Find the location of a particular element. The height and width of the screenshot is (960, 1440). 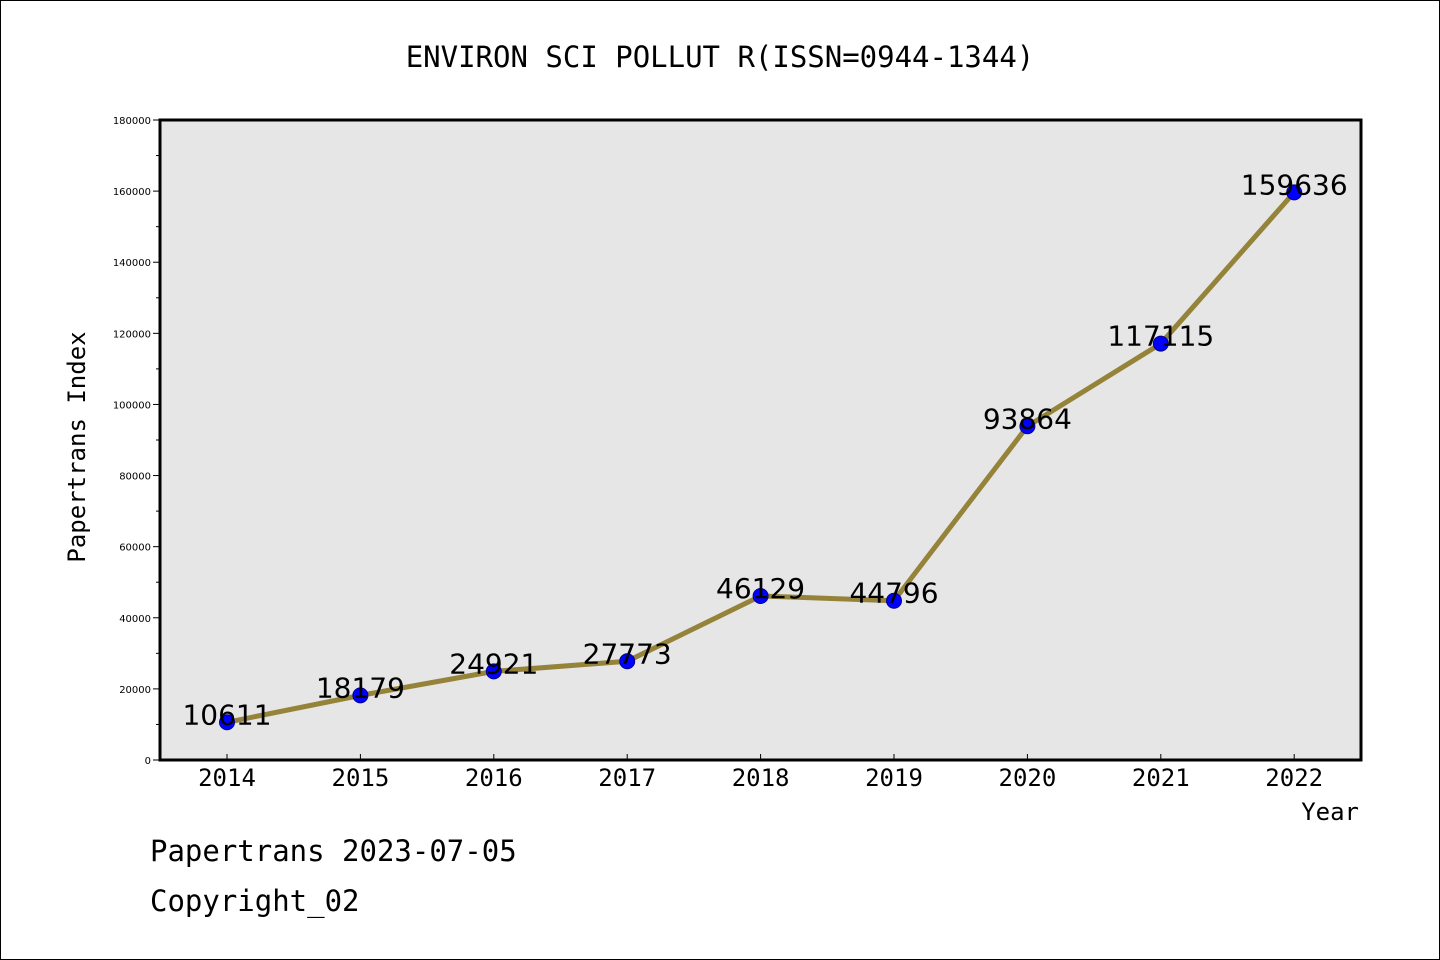

y-tick-label: 140000 is located at coordinates (132, 263).